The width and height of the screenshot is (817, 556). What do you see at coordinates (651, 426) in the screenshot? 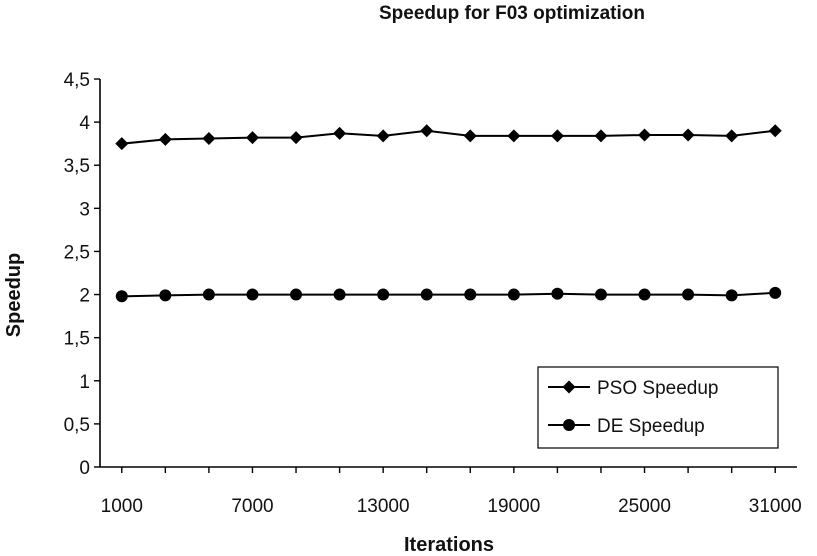
I see `legend-label-de: DE Speedup` at bounding box center [651, 426].